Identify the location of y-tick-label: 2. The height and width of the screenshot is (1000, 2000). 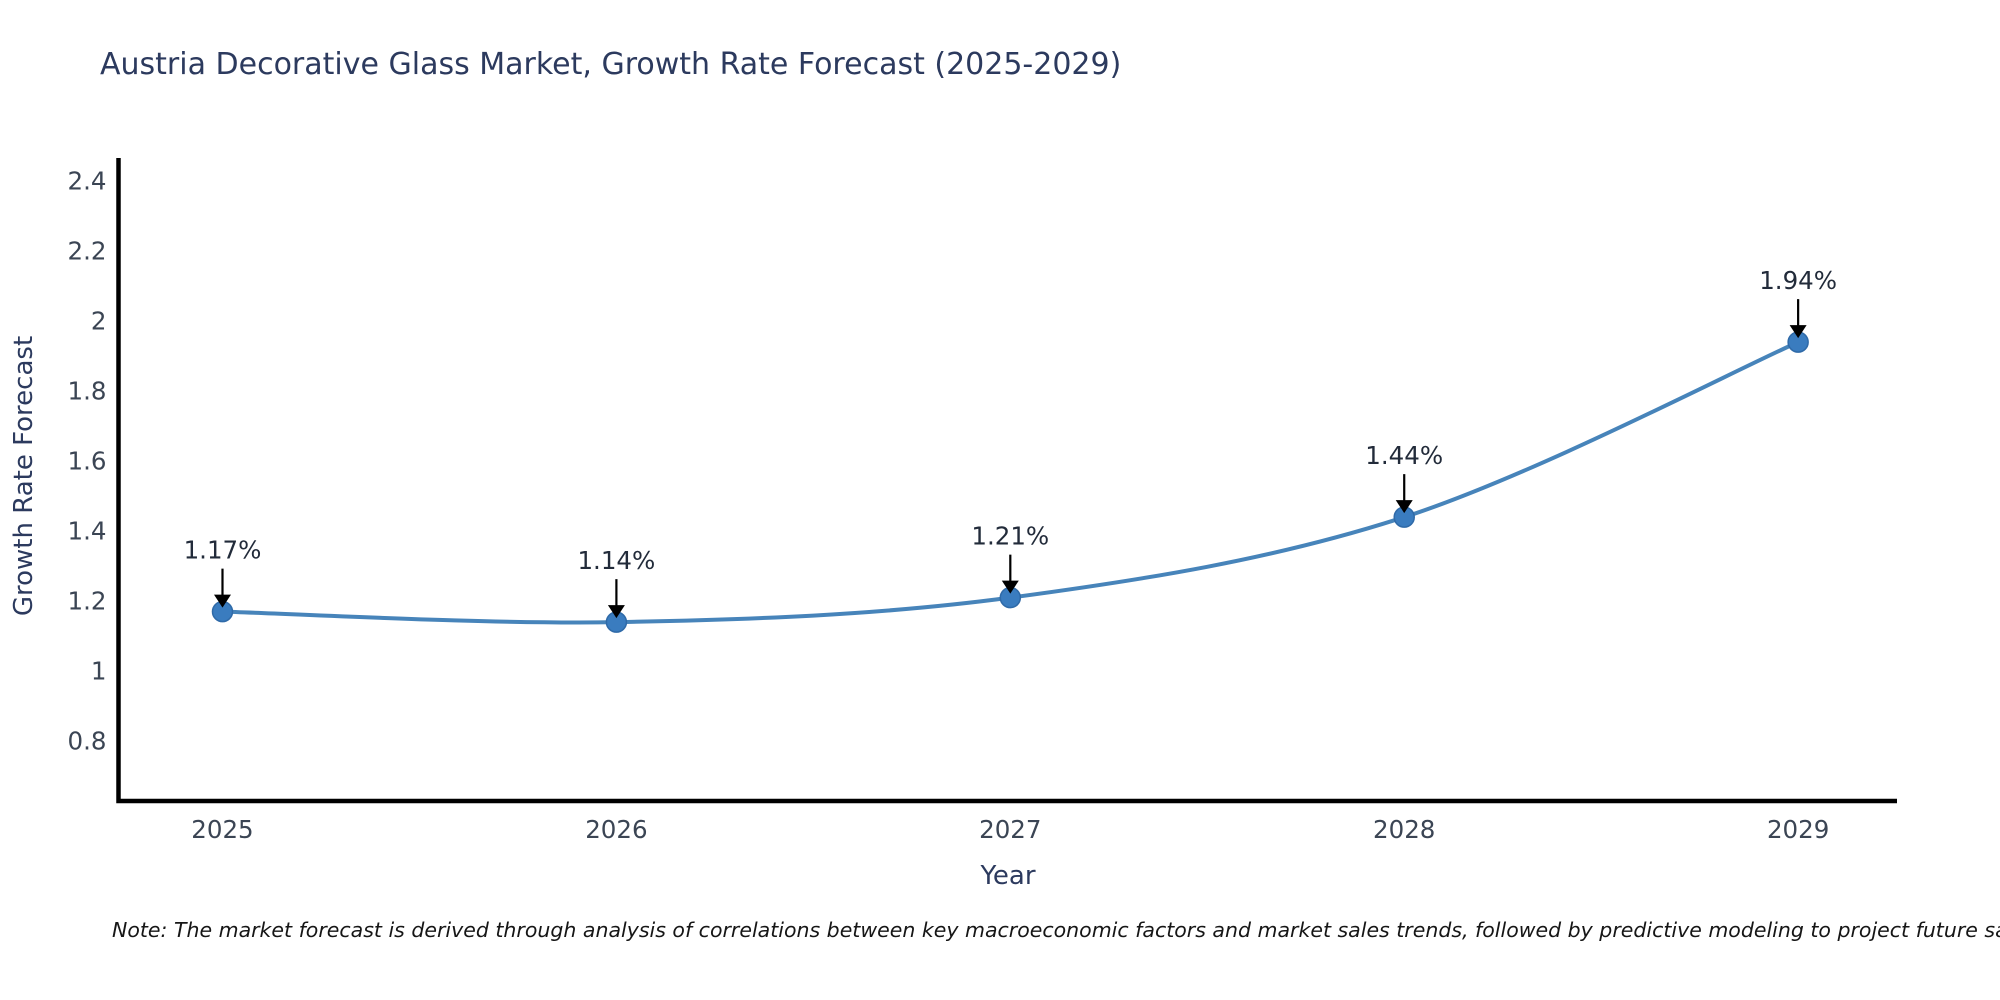
(99, 321).